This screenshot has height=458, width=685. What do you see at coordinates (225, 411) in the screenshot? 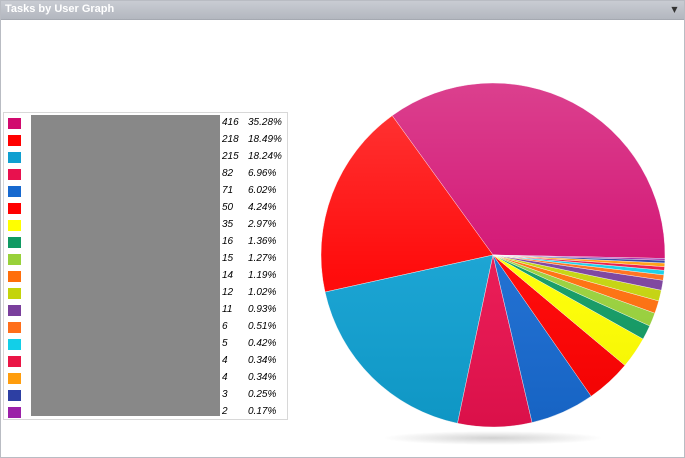
I see `legend-count: 2` at bounding box center [225, 411].